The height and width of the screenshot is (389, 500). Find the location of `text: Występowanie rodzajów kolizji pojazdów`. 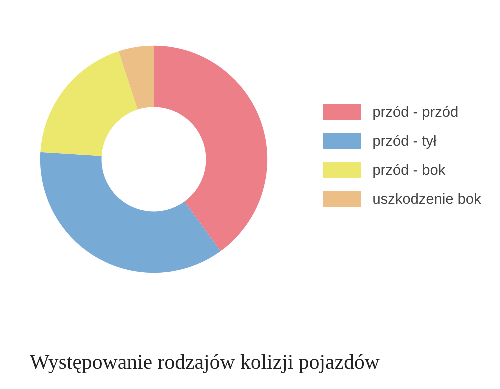

text: Występowanie rodzajów kolizji pojazdów is located at coordinates (205, 364).